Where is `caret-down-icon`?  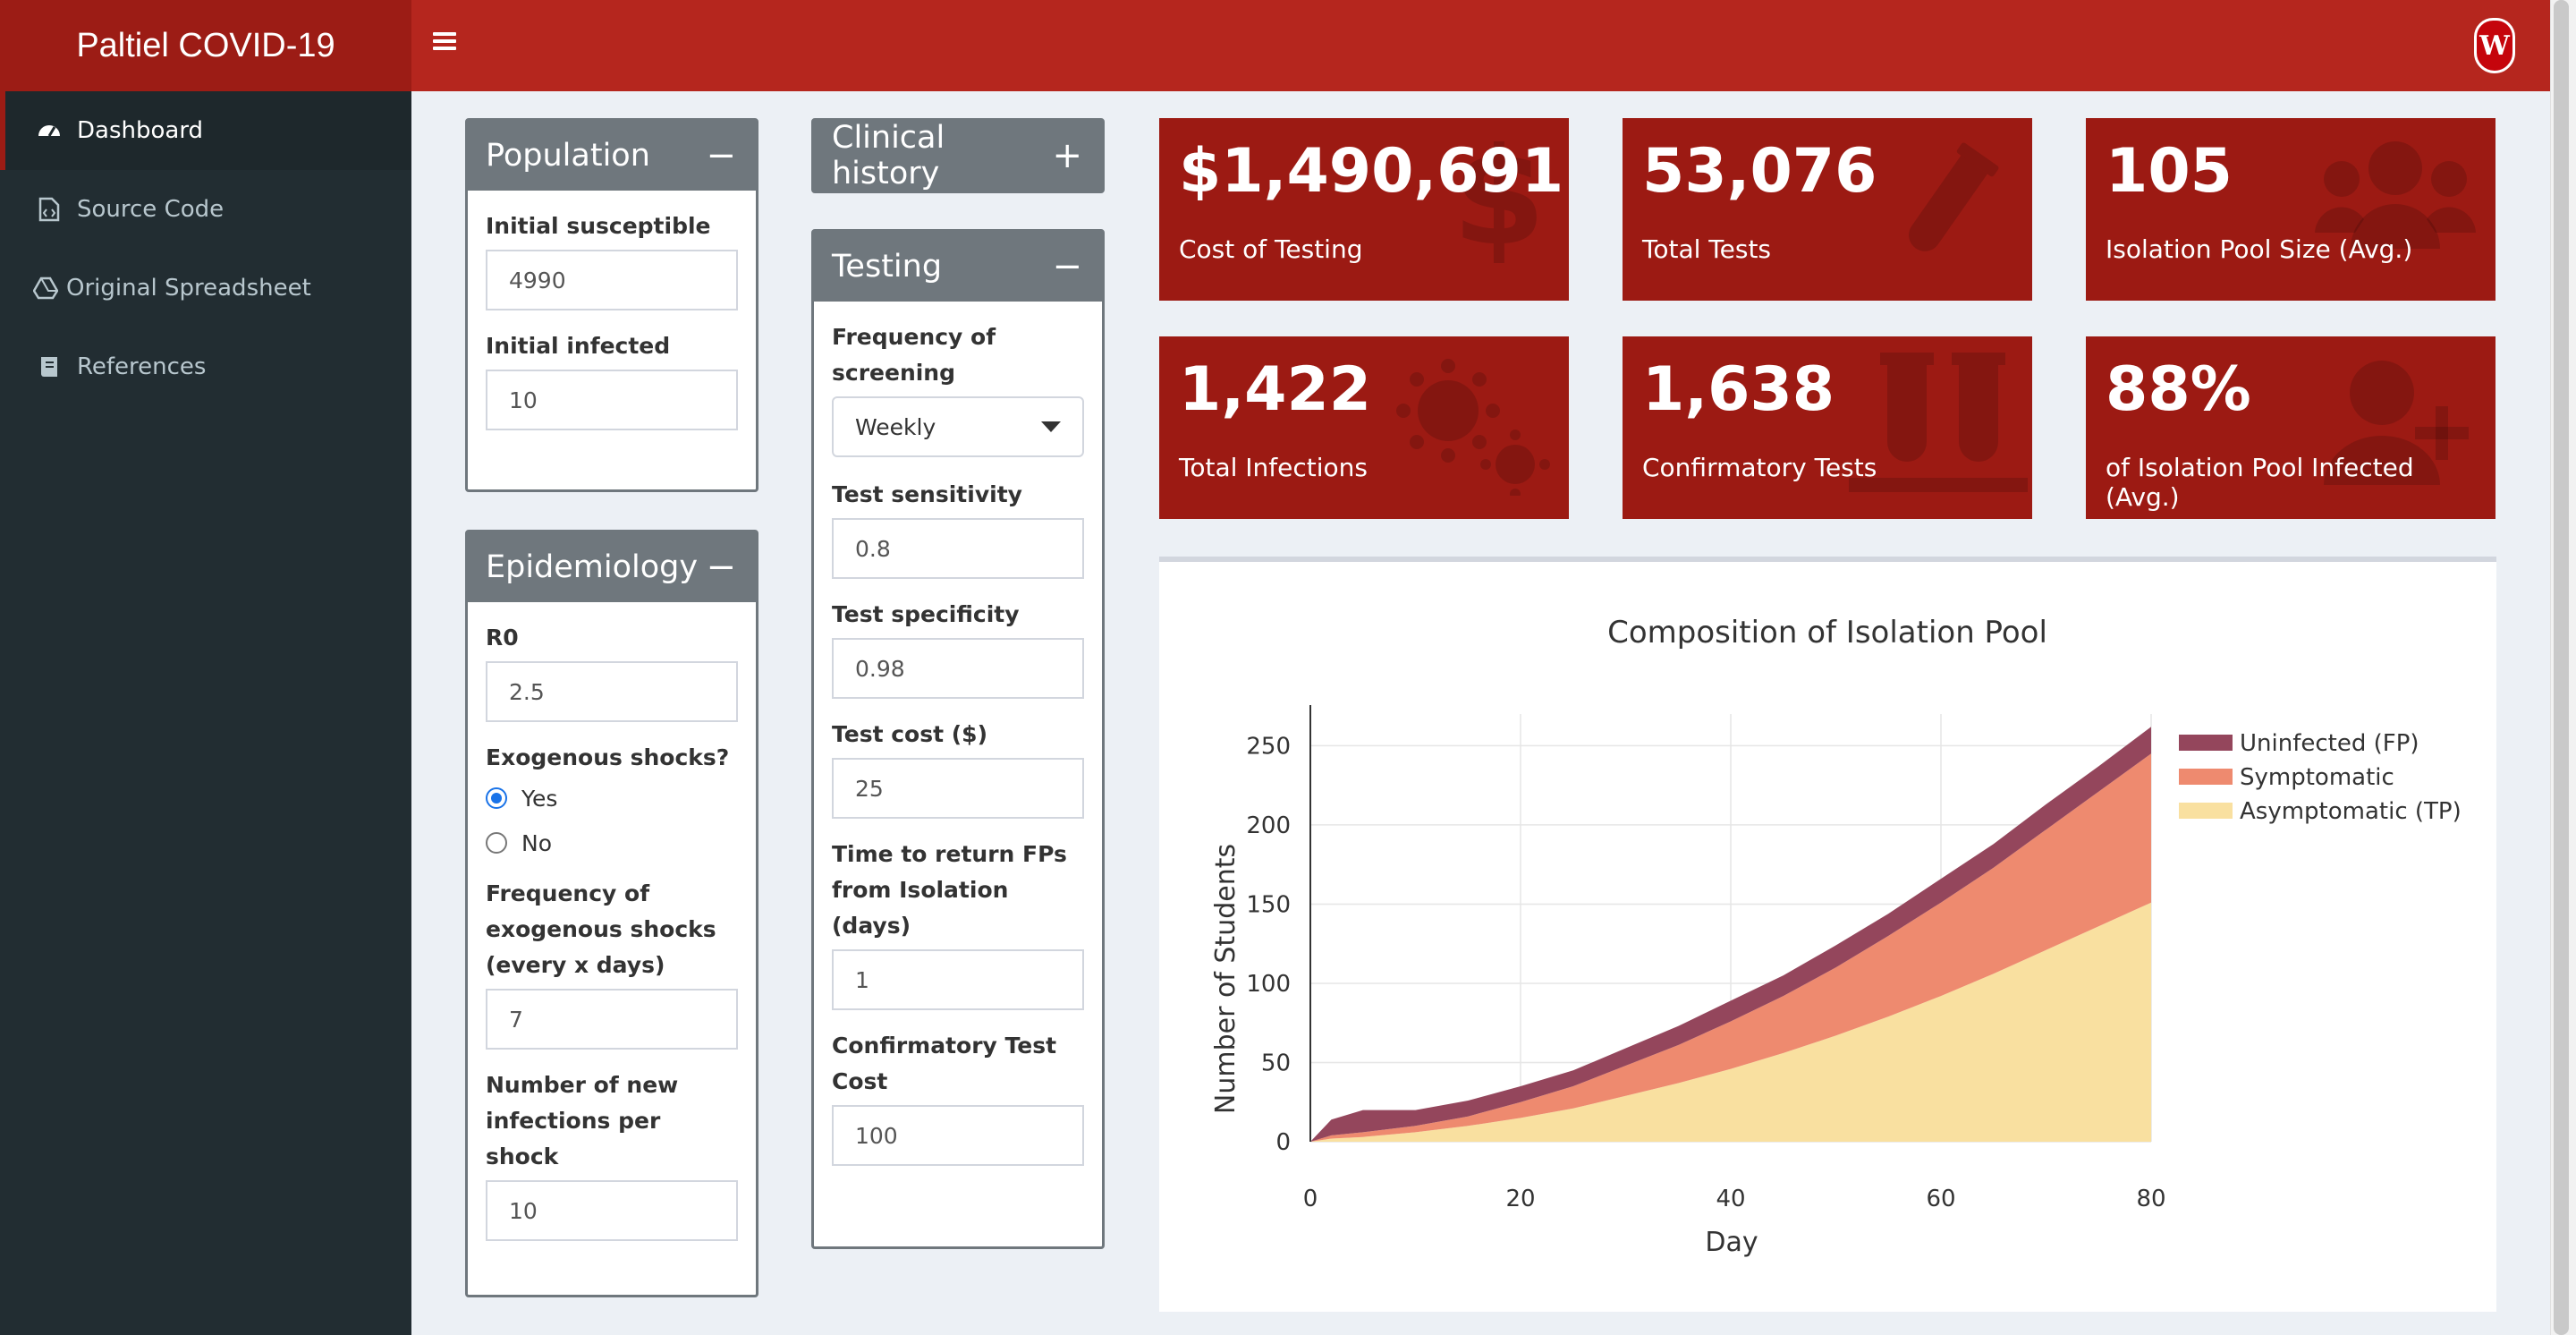
caret-down-icon is located at coordinates (1051, 426).